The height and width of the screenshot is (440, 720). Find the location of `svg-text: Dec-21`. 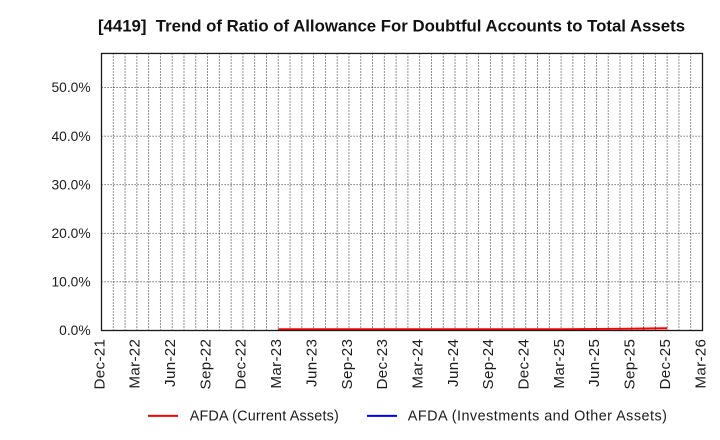

svg-text: Dec-21 is located at coordinates (99, 364).